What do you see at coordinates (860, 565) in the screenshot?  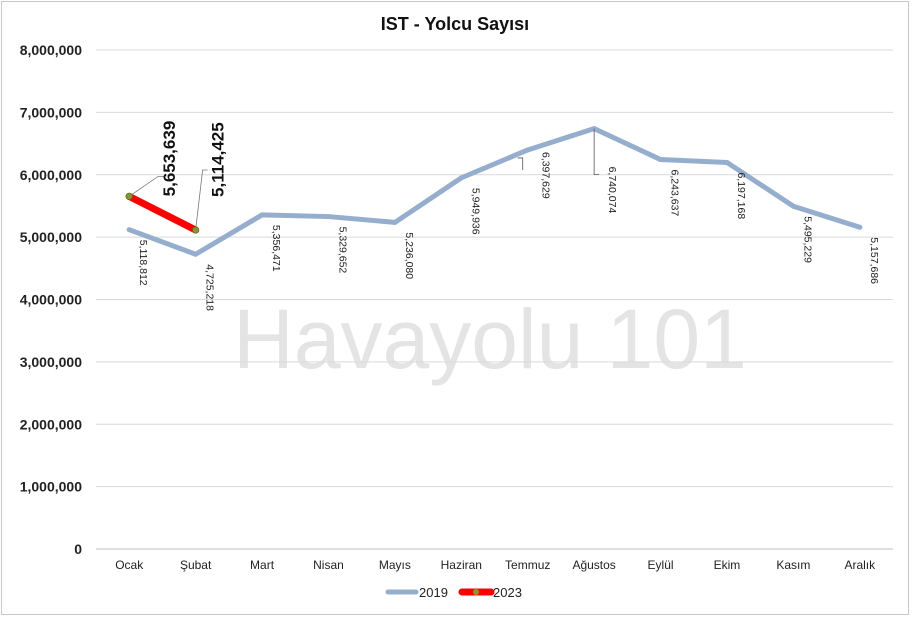 I see `x-tick-label: Aralık` at bounding box center [860, 565].